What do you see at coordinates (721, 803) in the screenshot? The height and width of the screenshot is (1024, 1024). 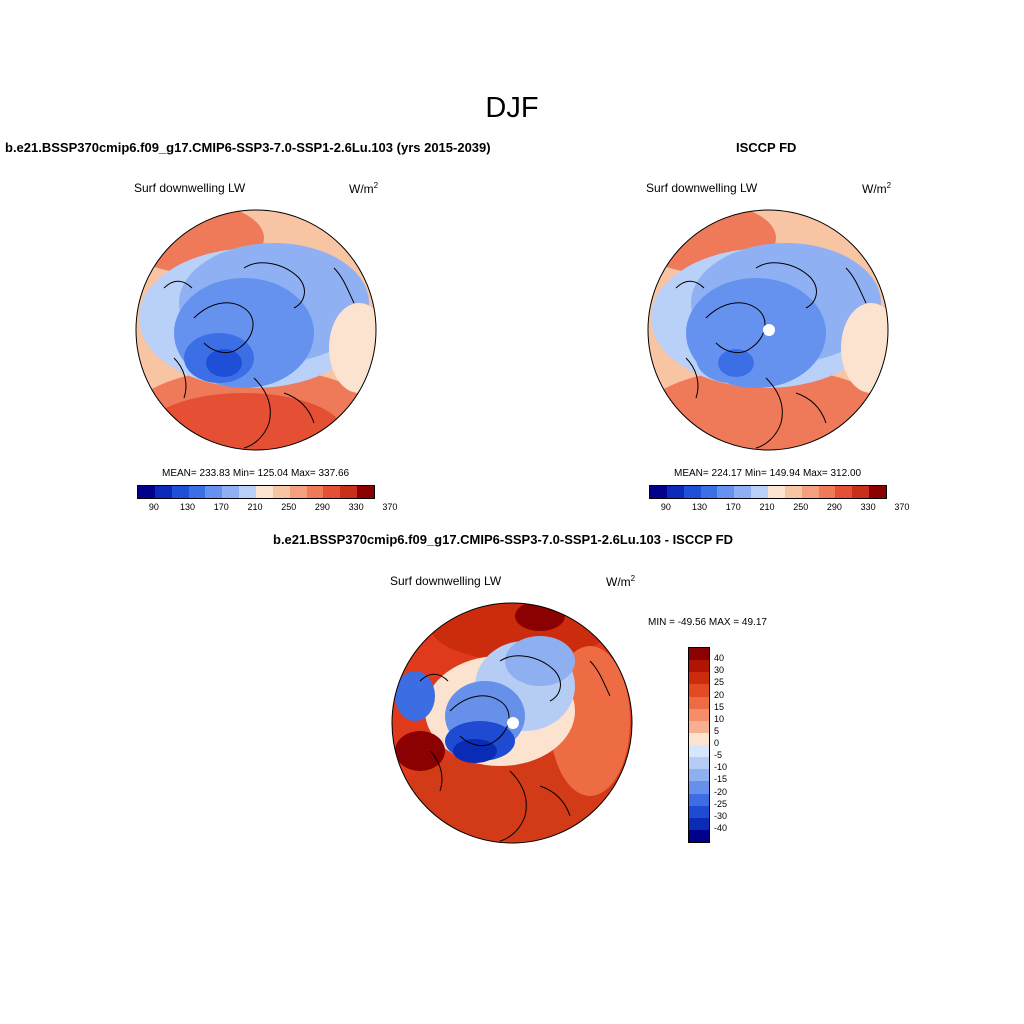 I see `colorbar-tick-label: -25` at bounding box center [721, 803].